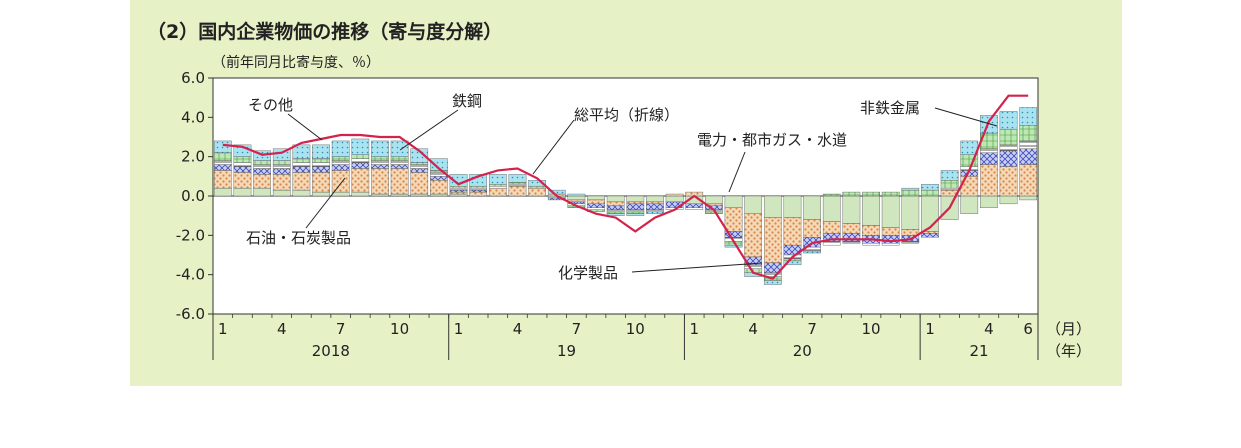 This screenshot has width=1241, height=448. I want to click on y-tick-label: -6.0, so click(190, 314).